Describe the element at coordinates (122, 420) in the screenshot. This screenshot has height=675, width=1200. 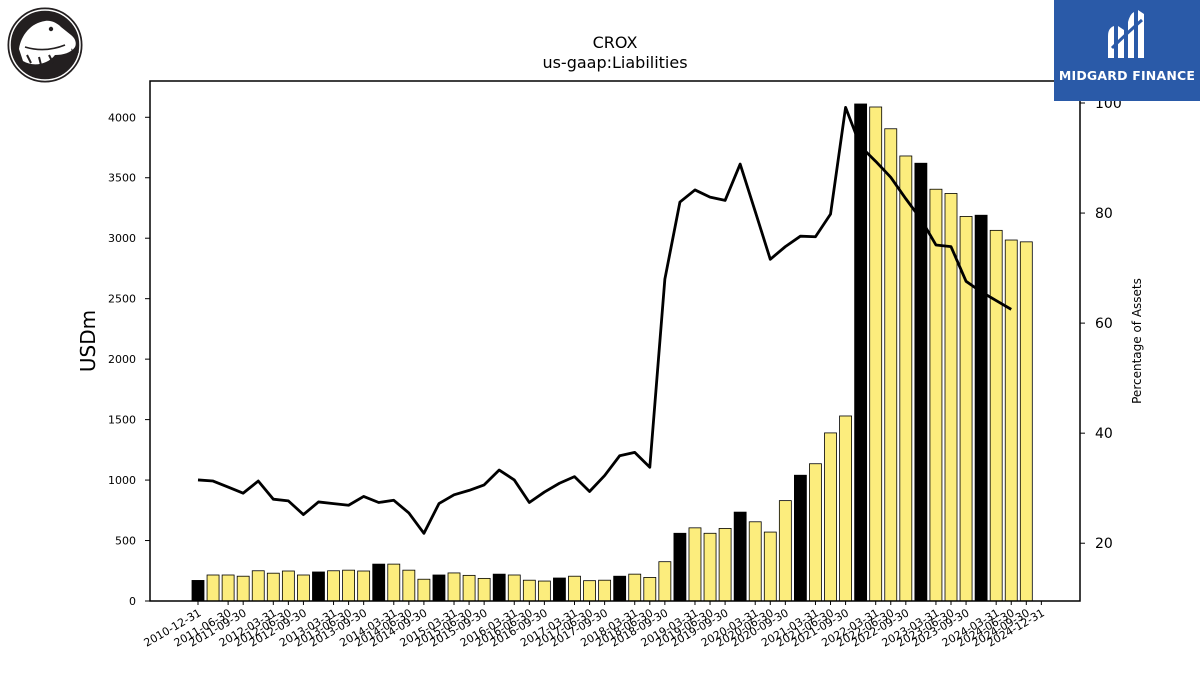
I see `y-tick-label-1500: 1500` at that location.